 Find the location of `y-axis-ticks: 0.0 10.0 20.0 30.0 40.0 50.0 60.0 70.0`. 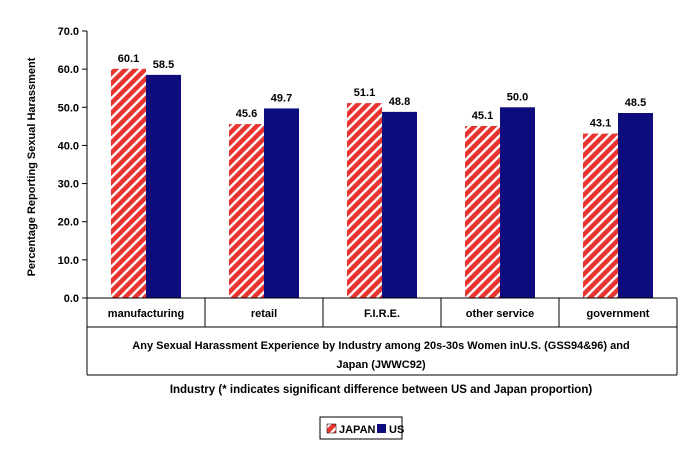

y-axis-ticks: 0.0 10.0 20.0 30.0 40.0 50.0 60.0 70.0 is located at coordinates (72, 165).